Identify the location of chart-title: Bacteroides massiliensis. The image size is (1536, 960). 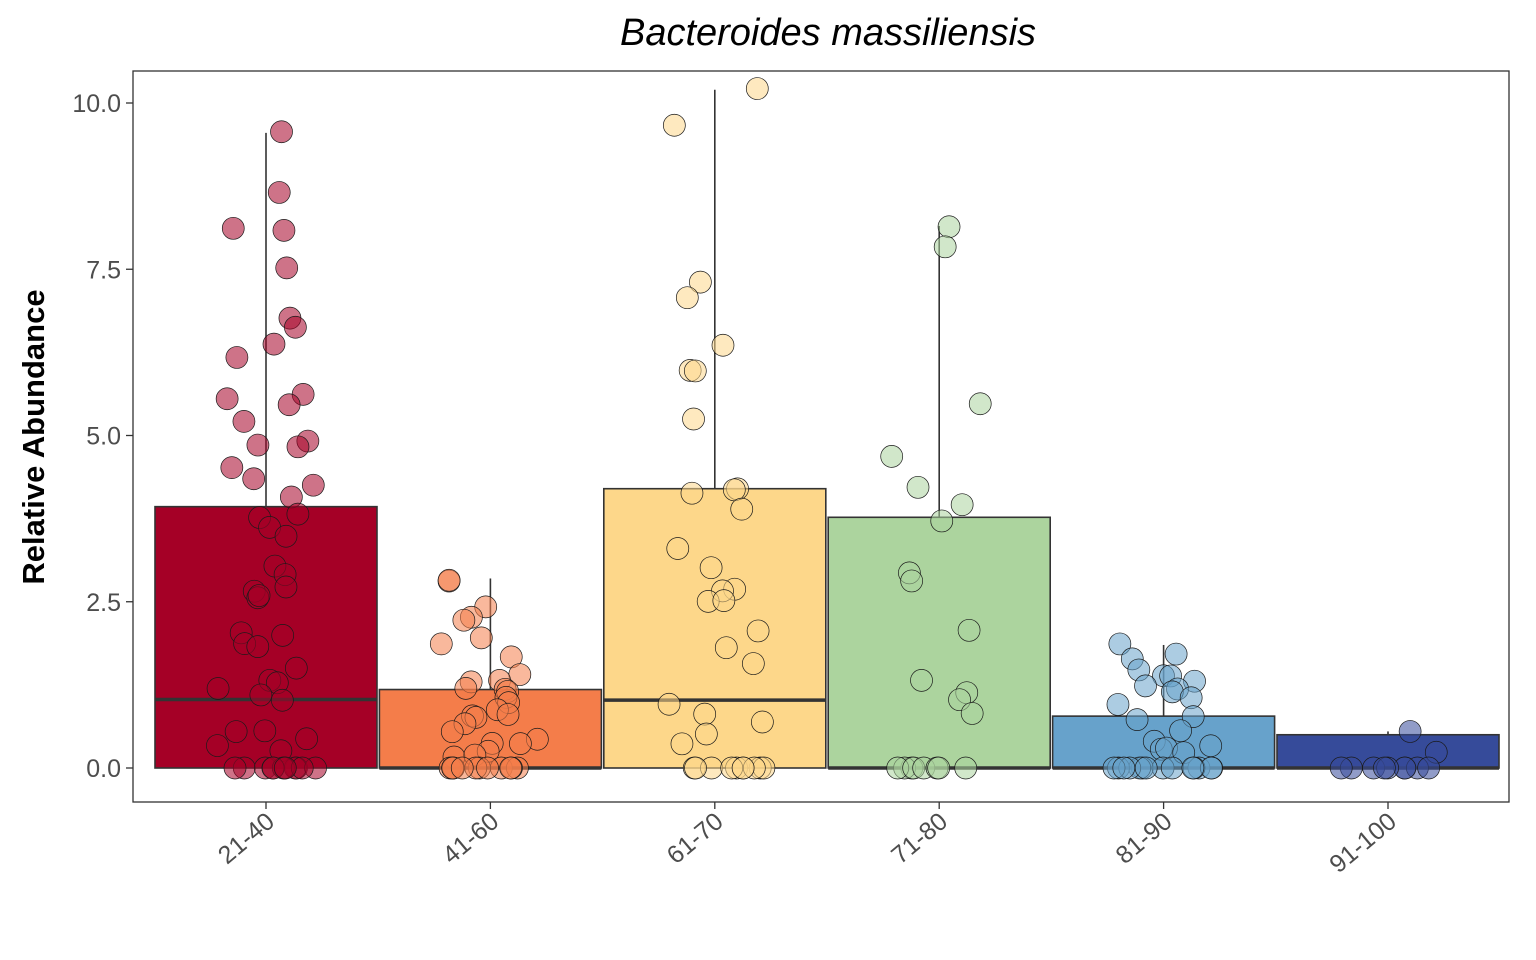
(828, 33).